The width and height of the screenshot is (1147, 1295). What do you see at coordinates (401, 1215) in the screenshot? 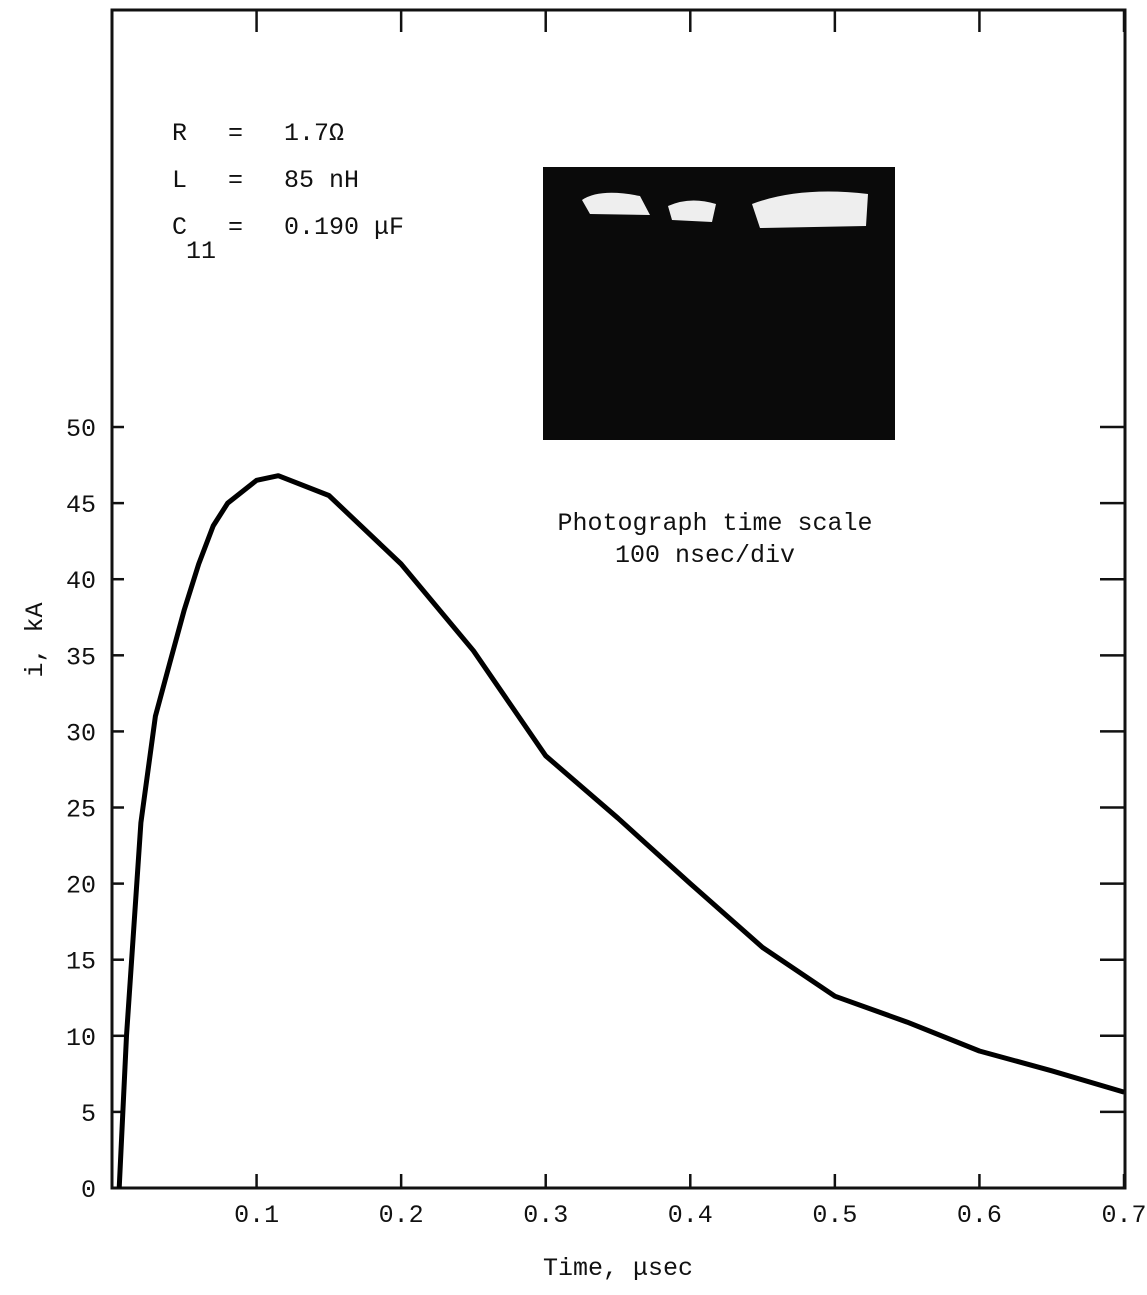
I see `x-tick-label: 0.2` at bounding box center [401, 1215].